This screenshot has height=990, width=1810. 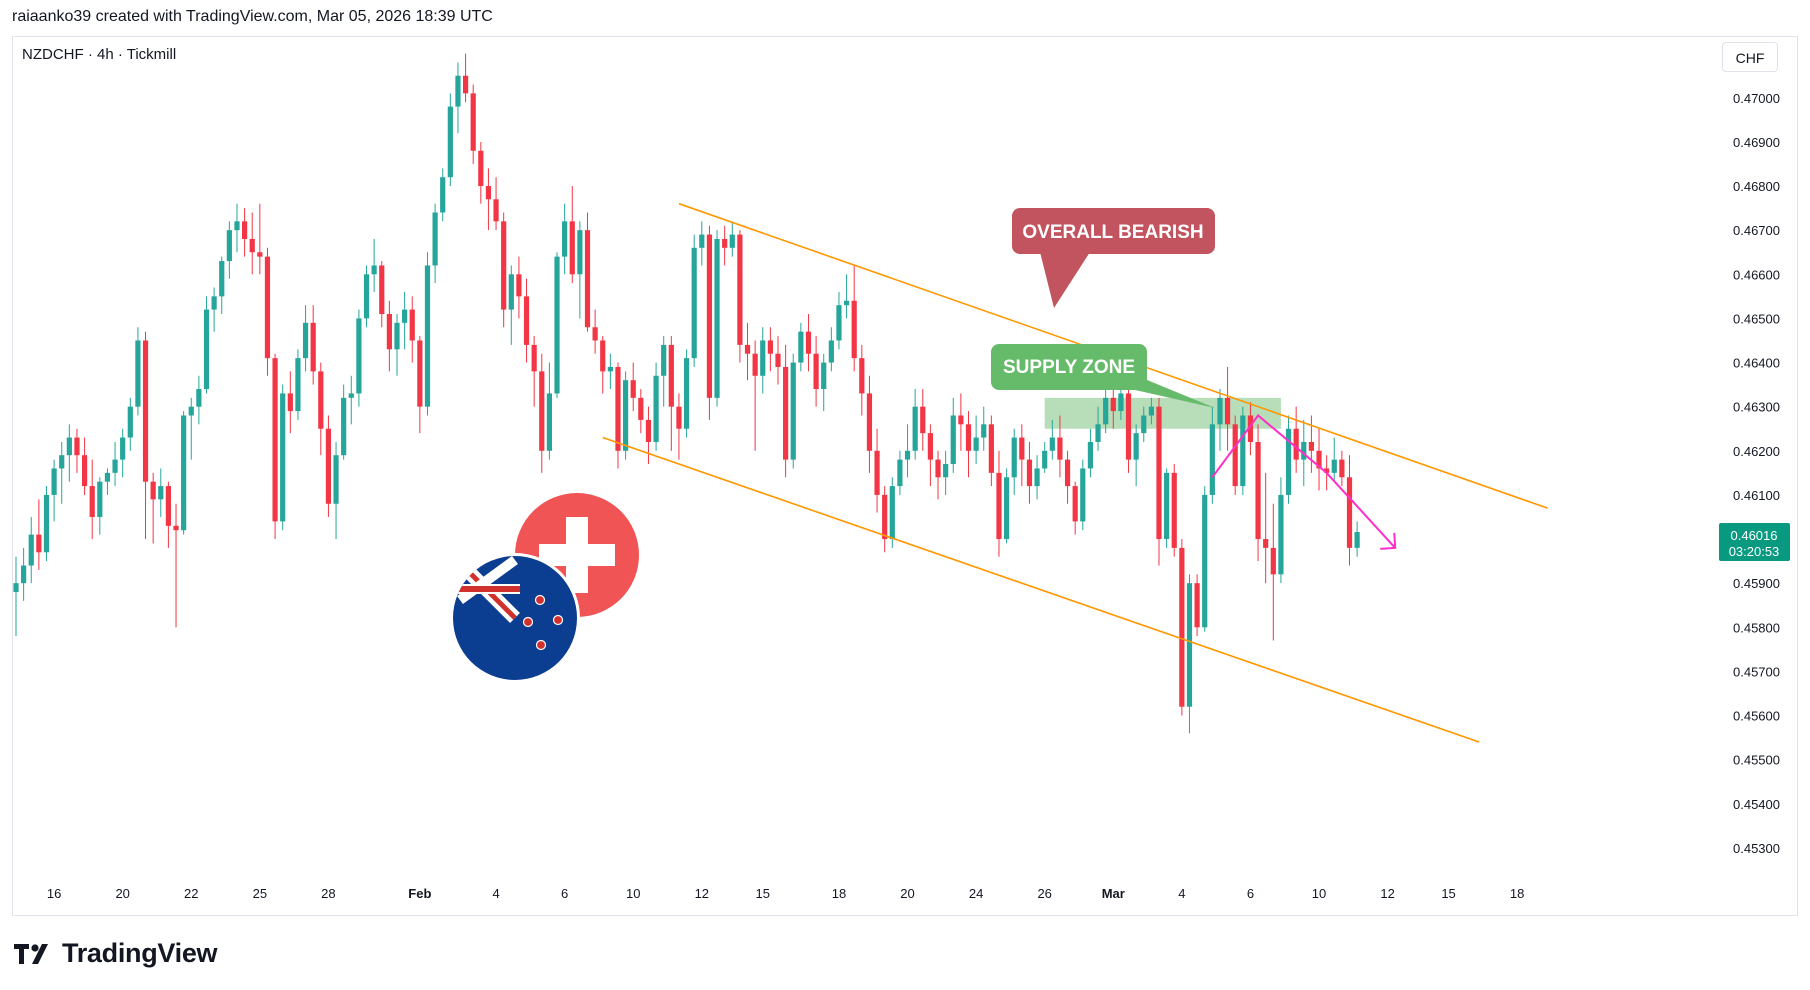 What do you see at coordinates (1756, 495) in the screenshot?
I see `y-tick-label: 0.46100` at bounding box center [1756, 495].